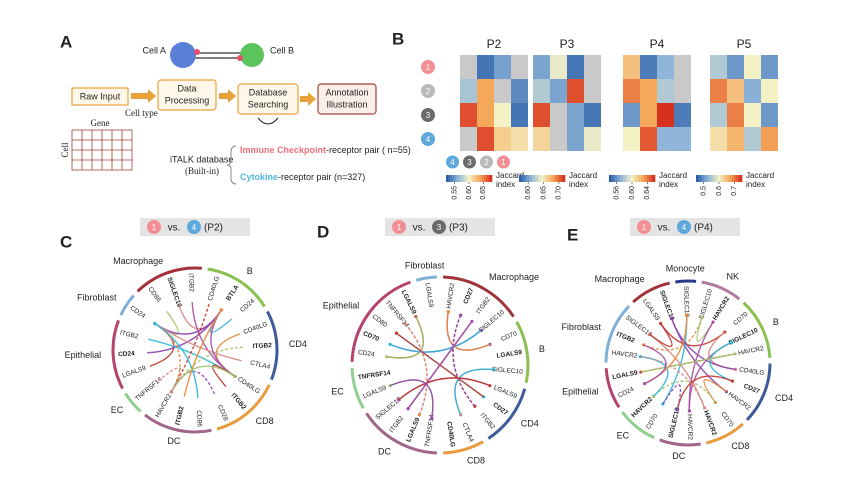 The width and height of the screenshot is (845, 497). I want to click on step-label: Raw Input, so click(100, 96).